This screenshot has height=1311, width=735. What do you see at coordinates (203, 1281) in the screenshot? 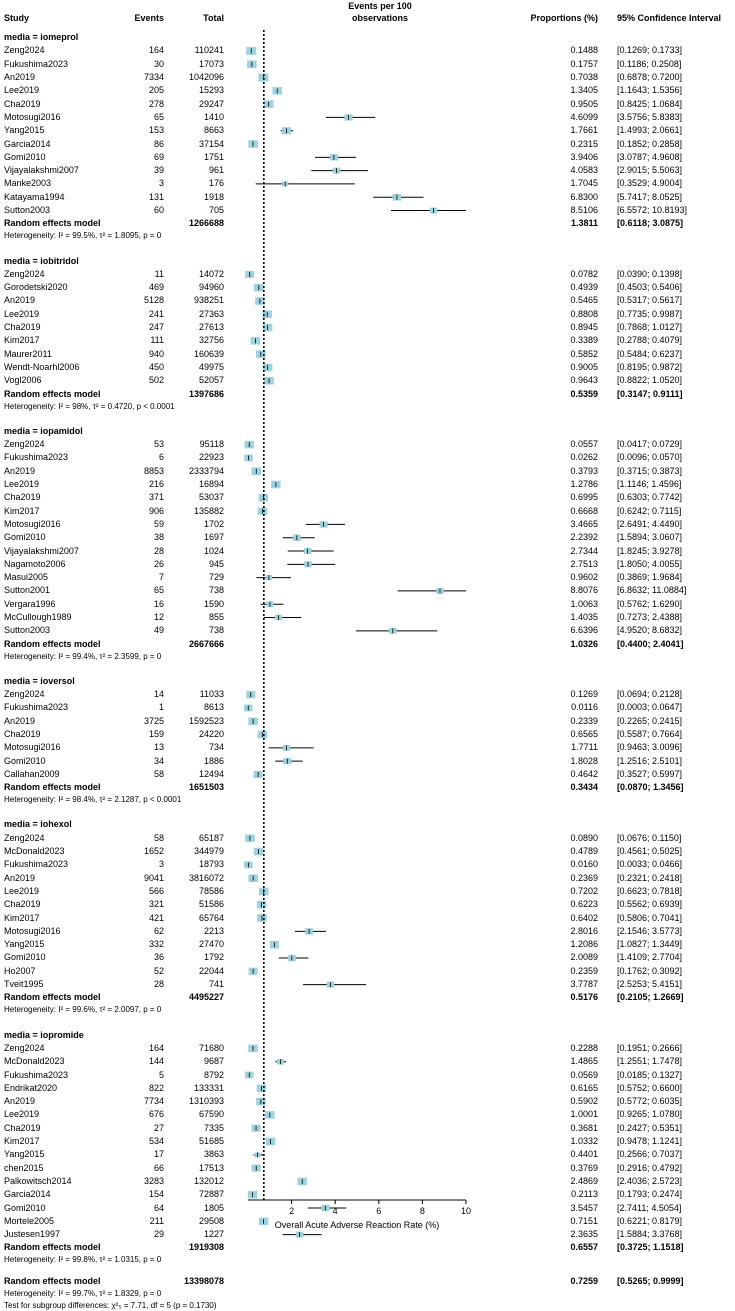
I see `overall-total: 13398078` at bounding box center [203, 1281].